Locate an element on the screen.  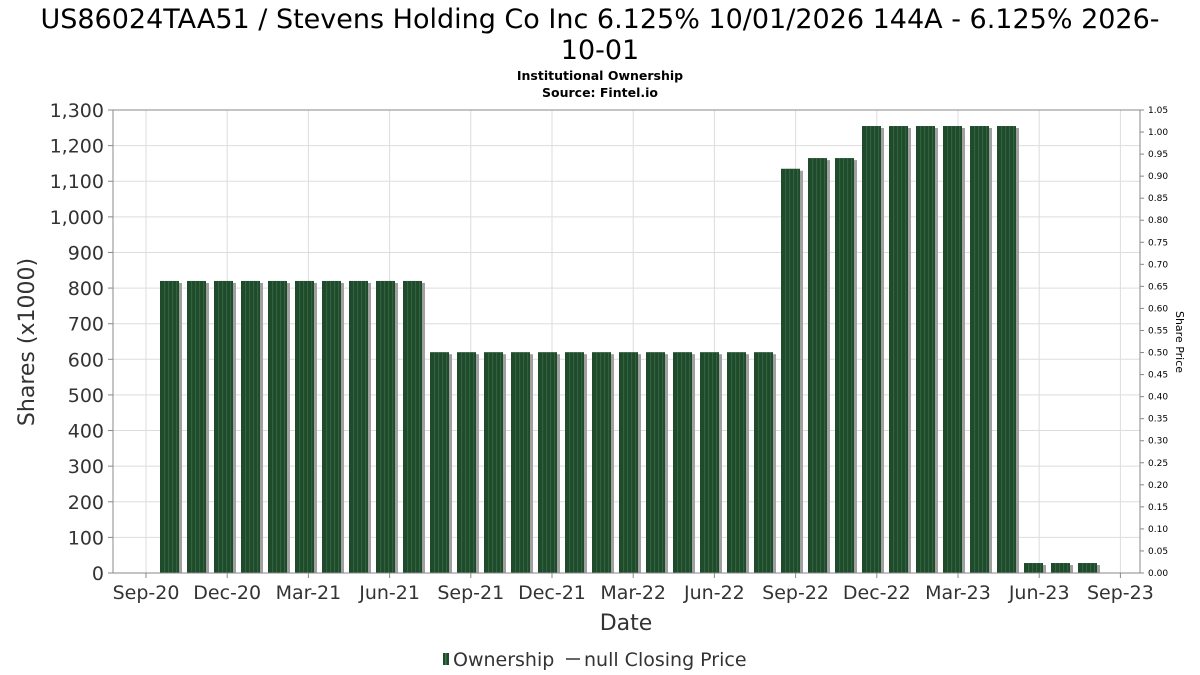
y-tick-label-7: 700 is located at coordinates (86, 325).